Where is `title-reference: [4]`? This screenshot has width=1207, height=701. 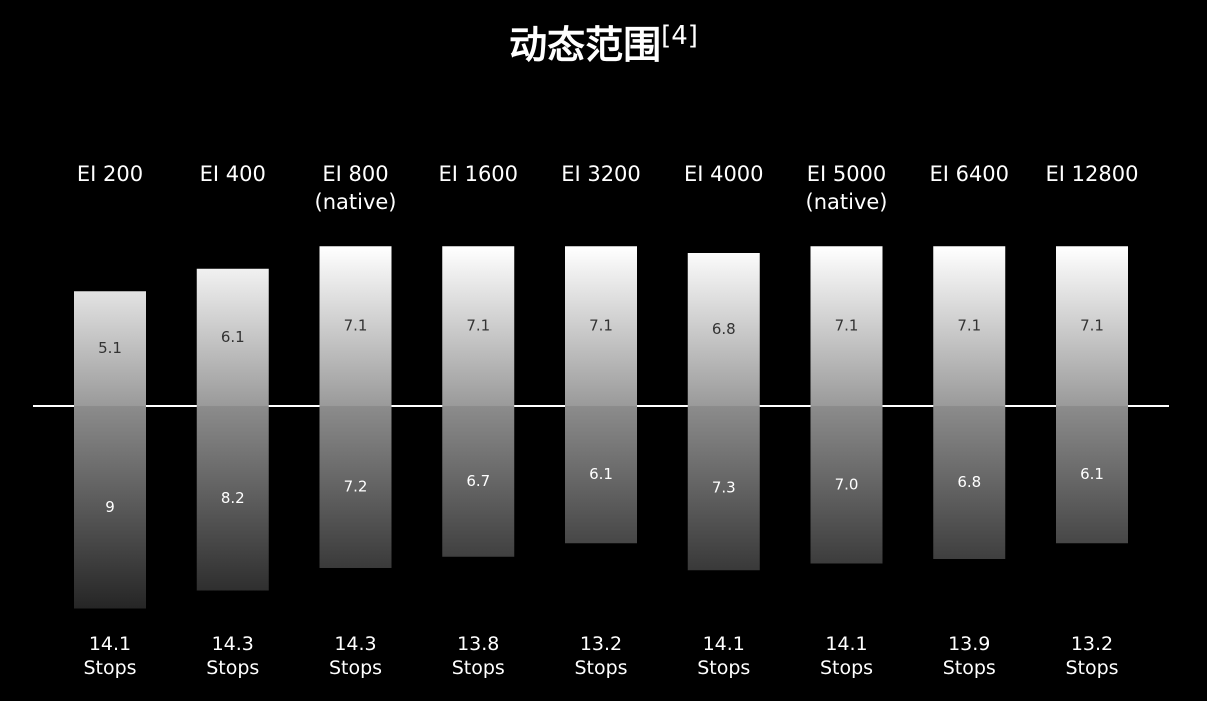
title-reference: [4] is located at coordinates (679, 36).